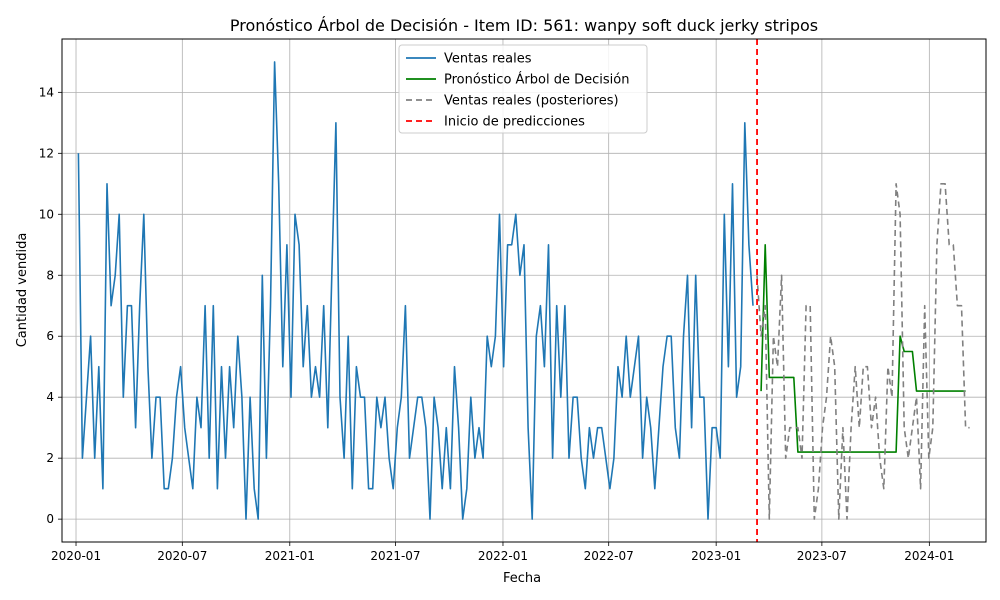  Describe the element at coordinates (514, 122) in the screenshot. I see `legend-label: Inicio de predicciones` at that location.